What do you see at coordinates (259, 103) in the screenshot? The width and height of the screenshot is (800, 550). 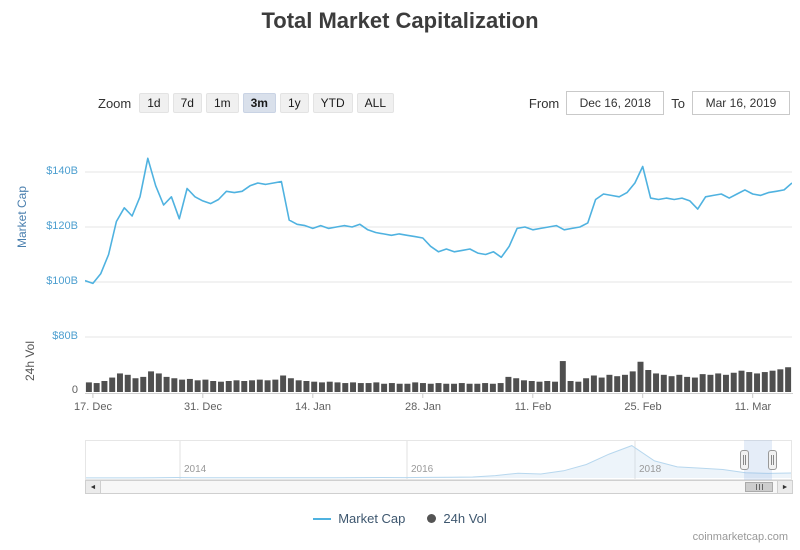 I see `zoom-button-3m: 3m` at bounding box center [259, 103].